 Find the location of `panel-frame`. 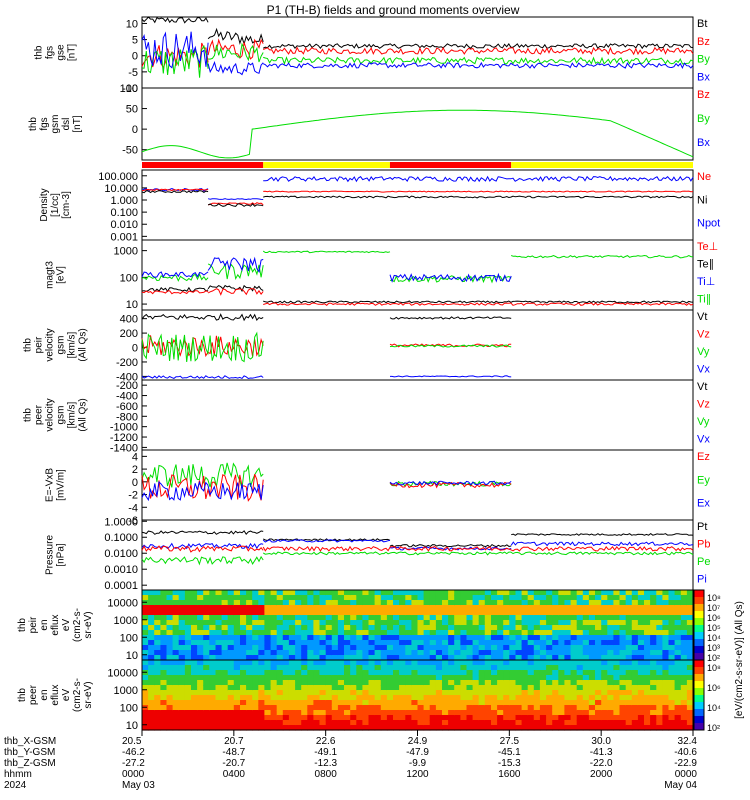

panel-frame is located at coordinates (417, 52).